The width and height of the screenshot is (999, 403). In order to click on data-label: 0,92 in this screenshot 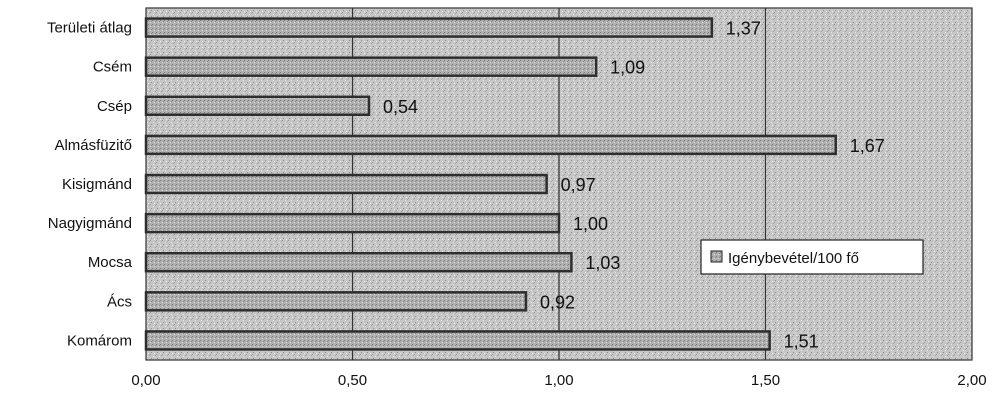, I will do `click(557, 302)`.